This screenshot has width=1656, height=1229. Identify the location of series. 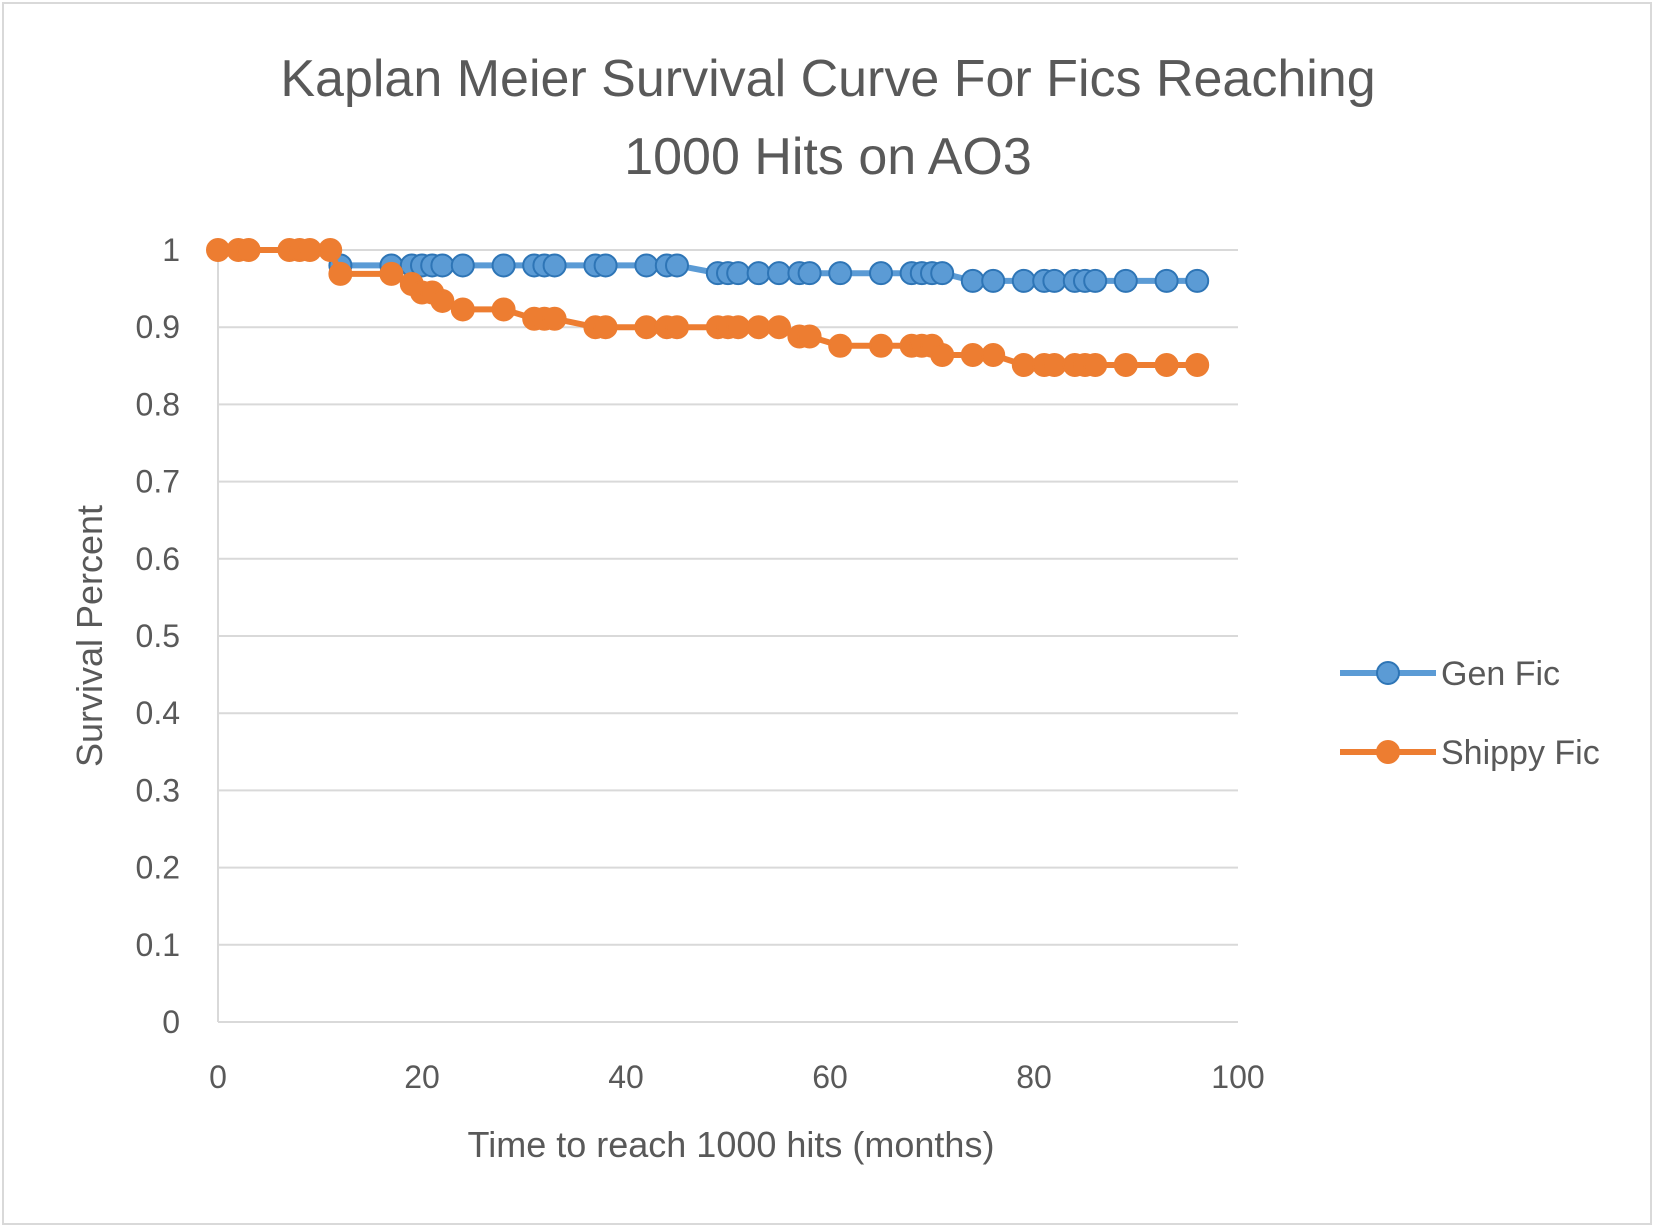
(708, 308).